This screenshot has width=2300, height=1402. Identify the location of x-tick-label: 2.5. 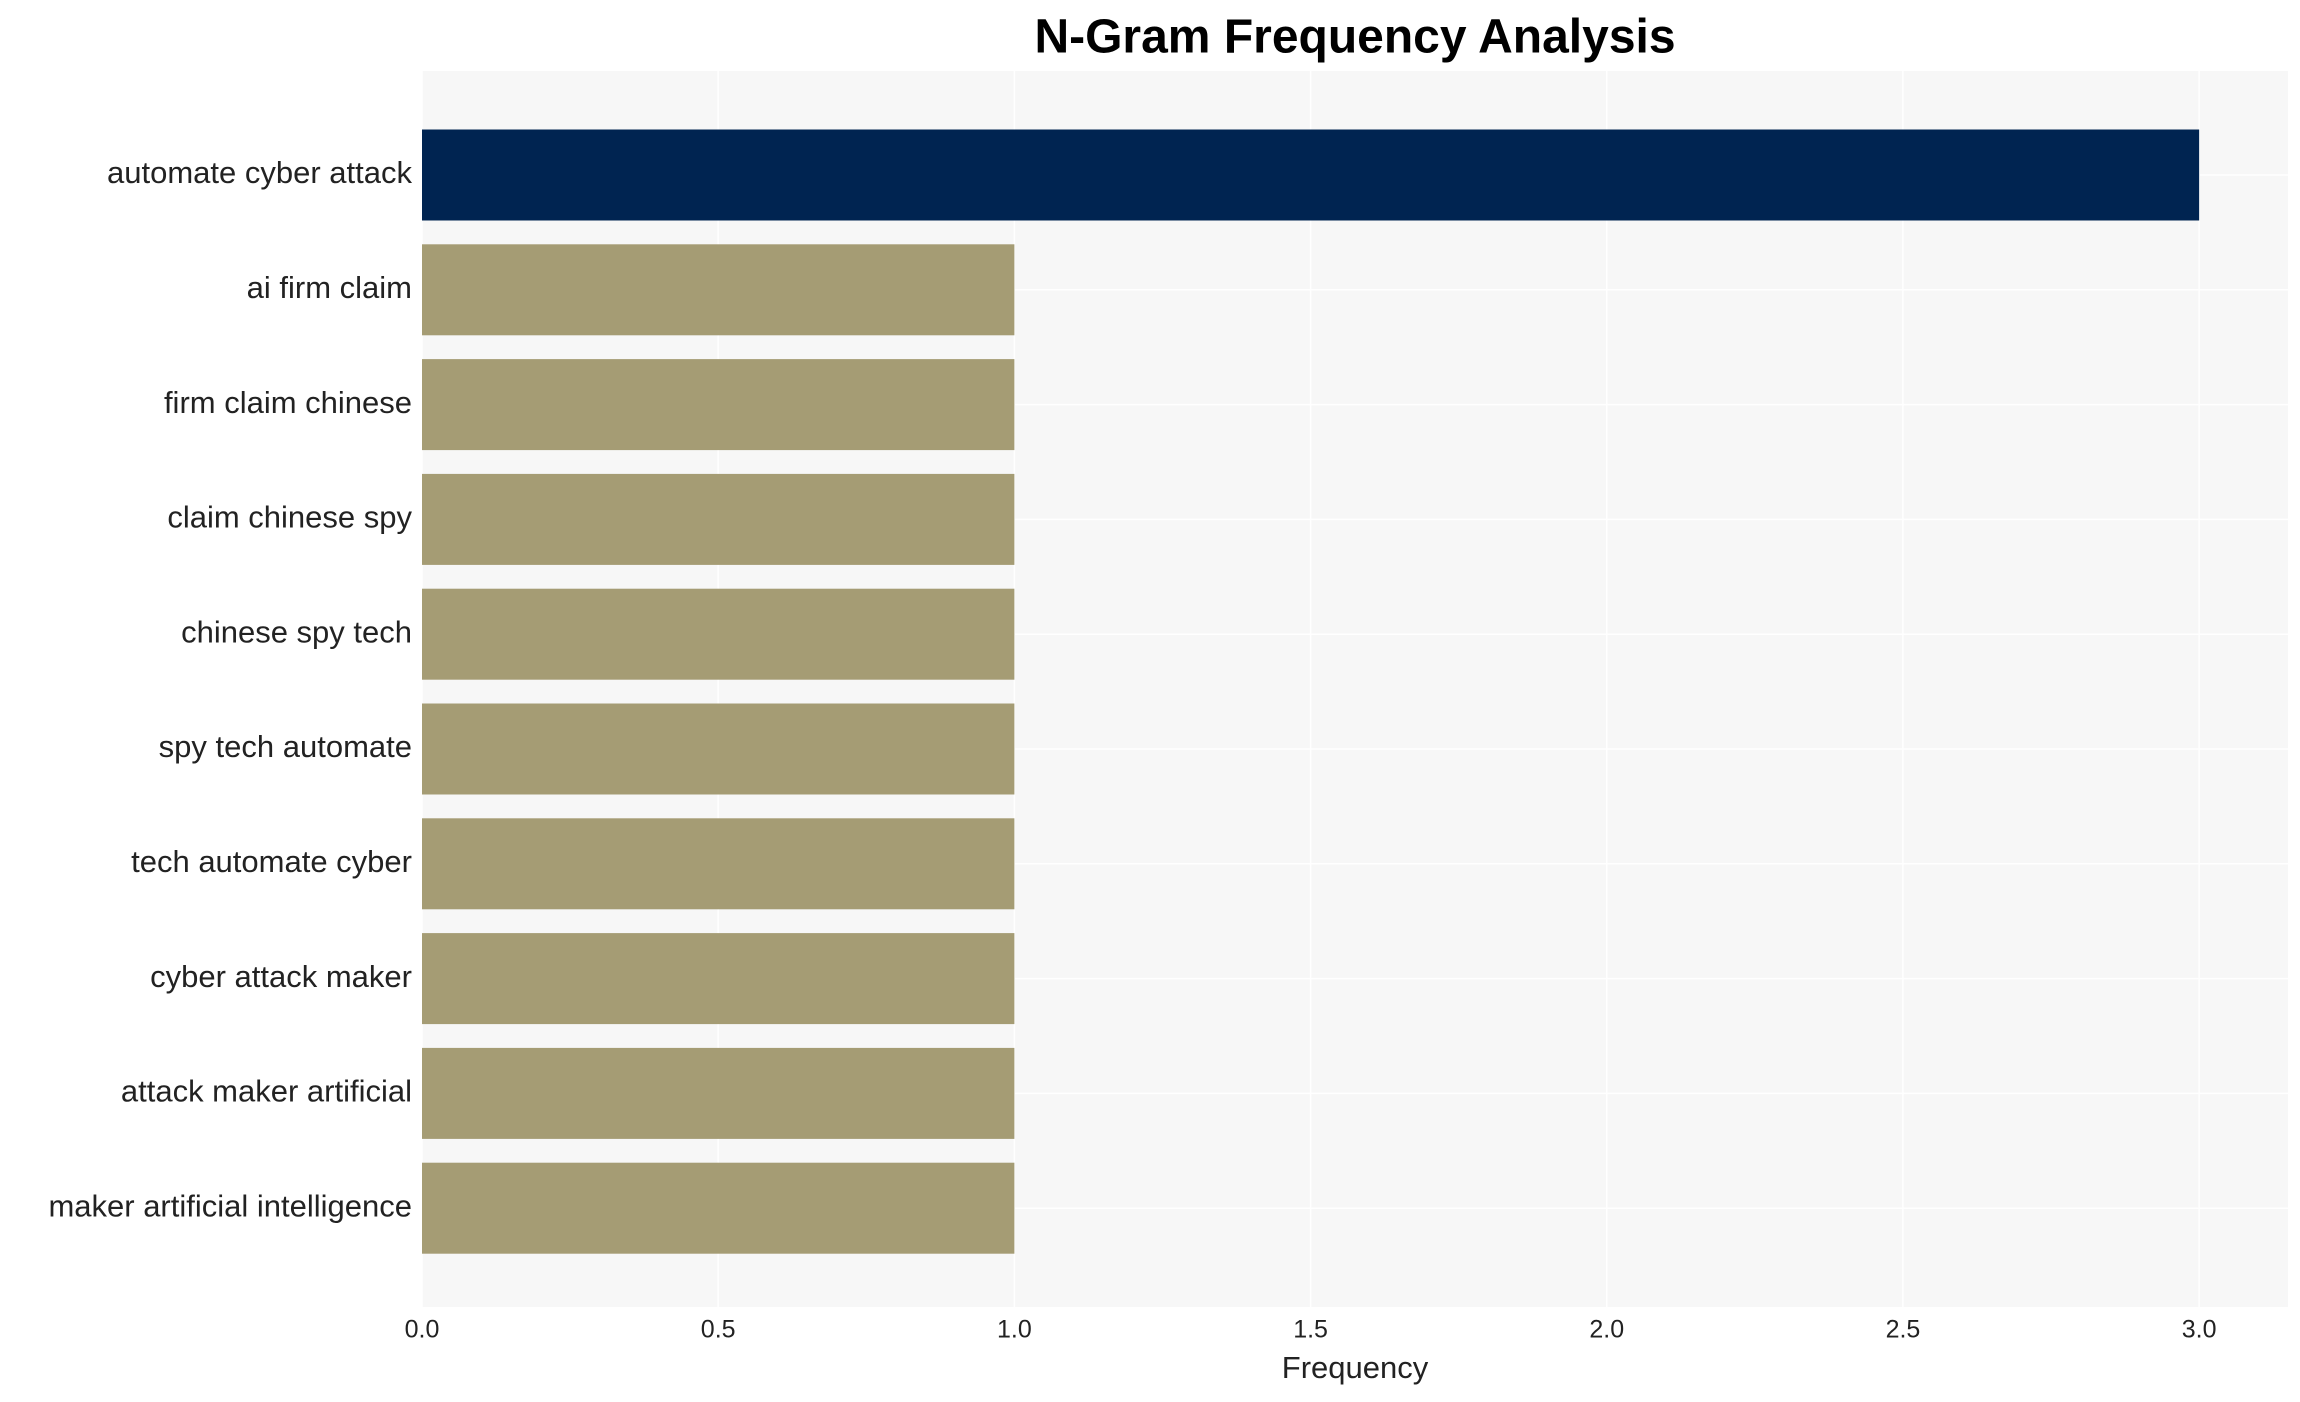
(1903, 1330).